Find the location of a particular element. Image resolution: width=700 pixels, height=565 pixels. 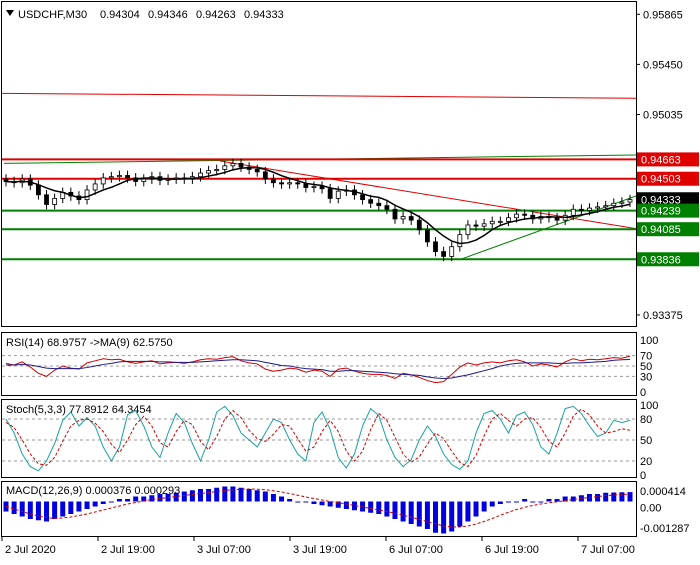

price-tick-0.95865: 0.95865 is located at coordinates (663, 15).